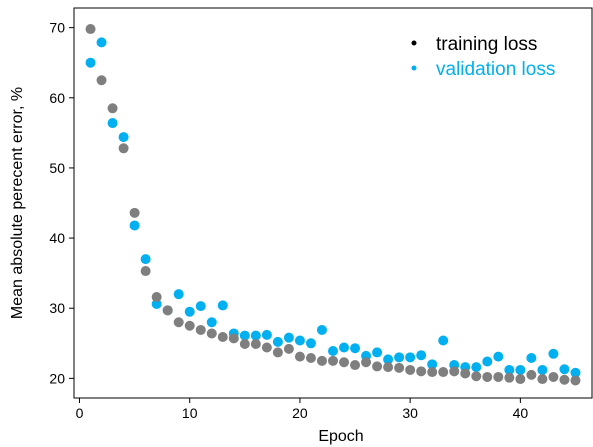 The width and height of the screenshot is (593, 447). I want to click on y-tick-label: 40, so click(57, 238).